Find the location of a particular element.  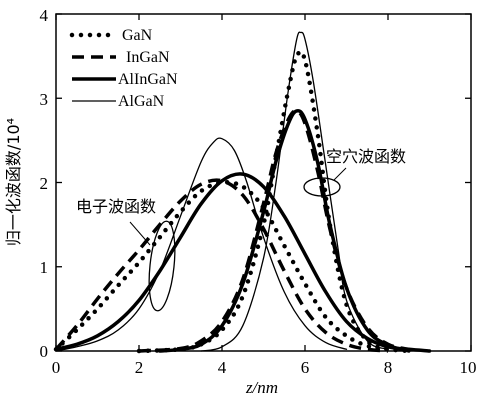

x-tick-label-10: 10 is located at coordinates (468, 367).